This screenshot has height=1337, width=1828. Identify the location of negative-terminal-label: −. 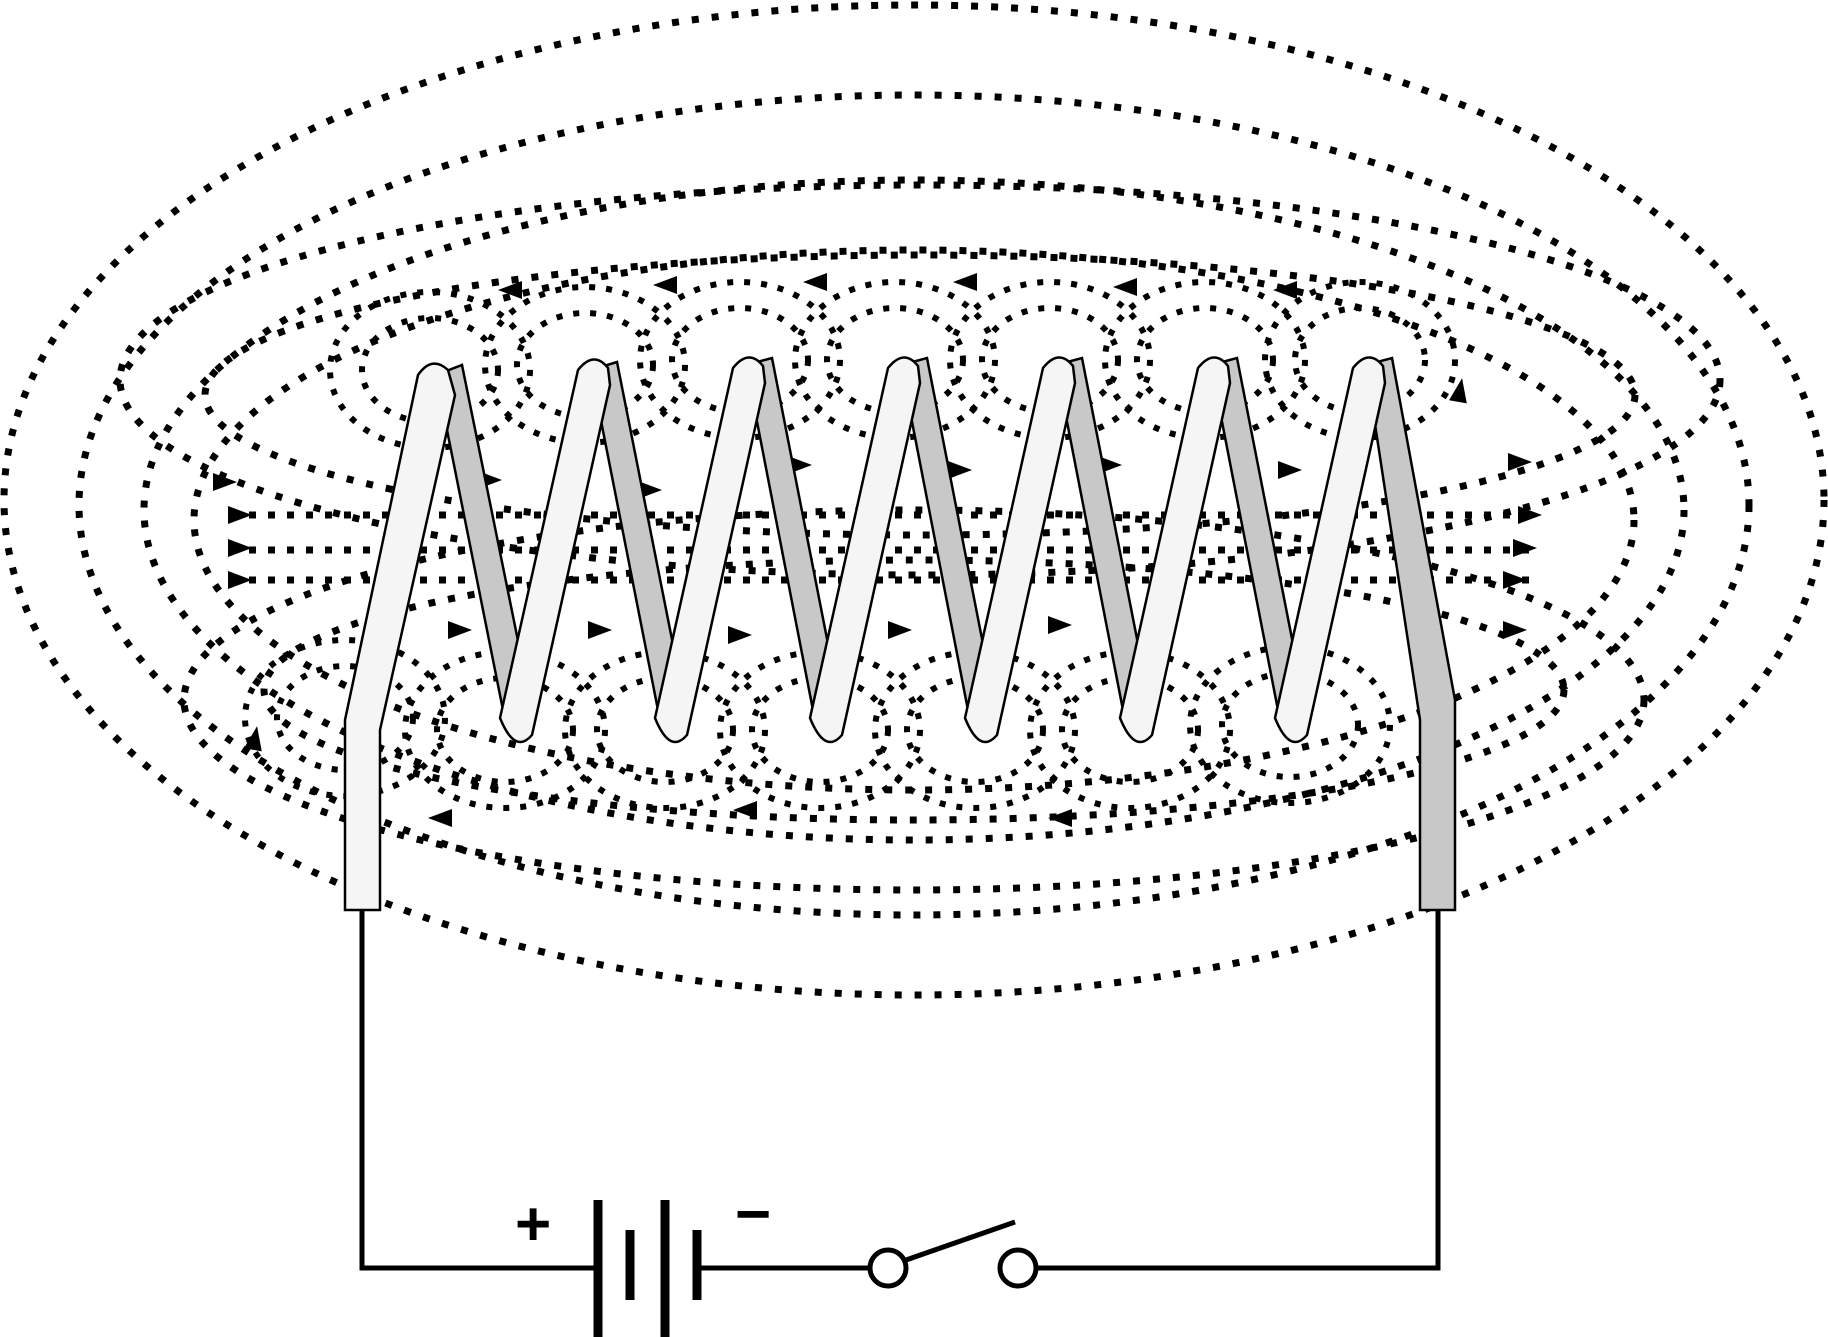
(753, 1214).